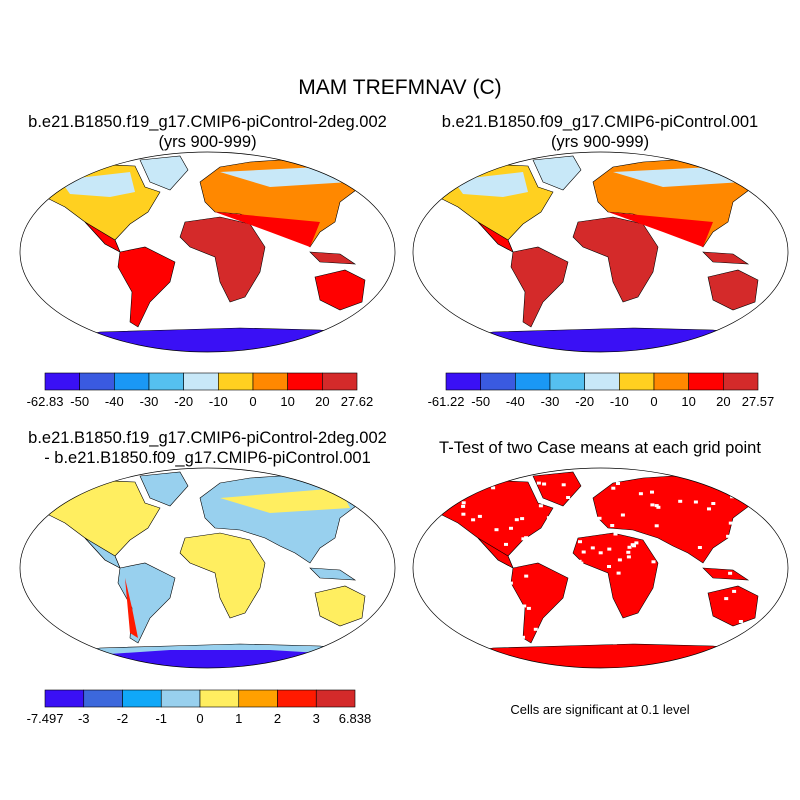 The image size is (800, 800). I want to click on map-border, so click(207, 252).